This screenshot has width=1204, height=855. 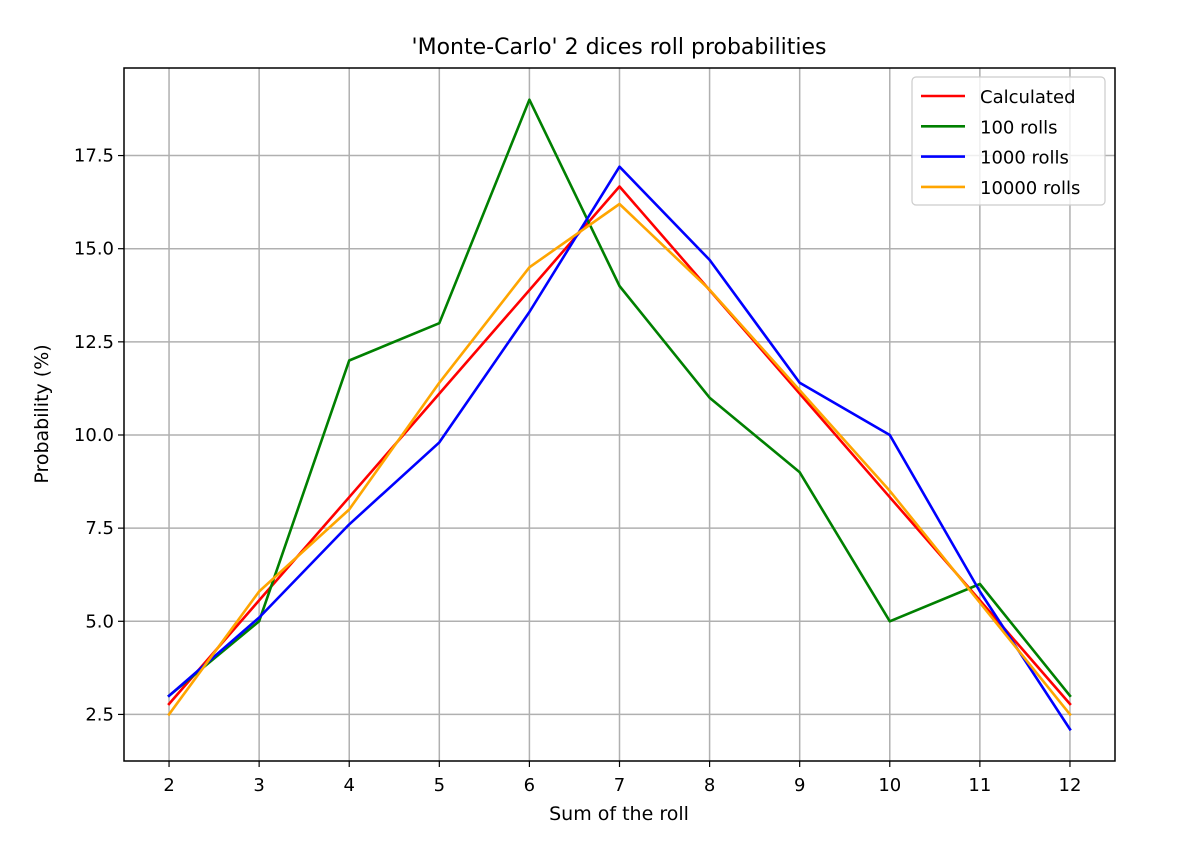 I want to click on x-axis: 2 3 4 5 6 7 8 9 10 11 12, so click(x=622, y=778).